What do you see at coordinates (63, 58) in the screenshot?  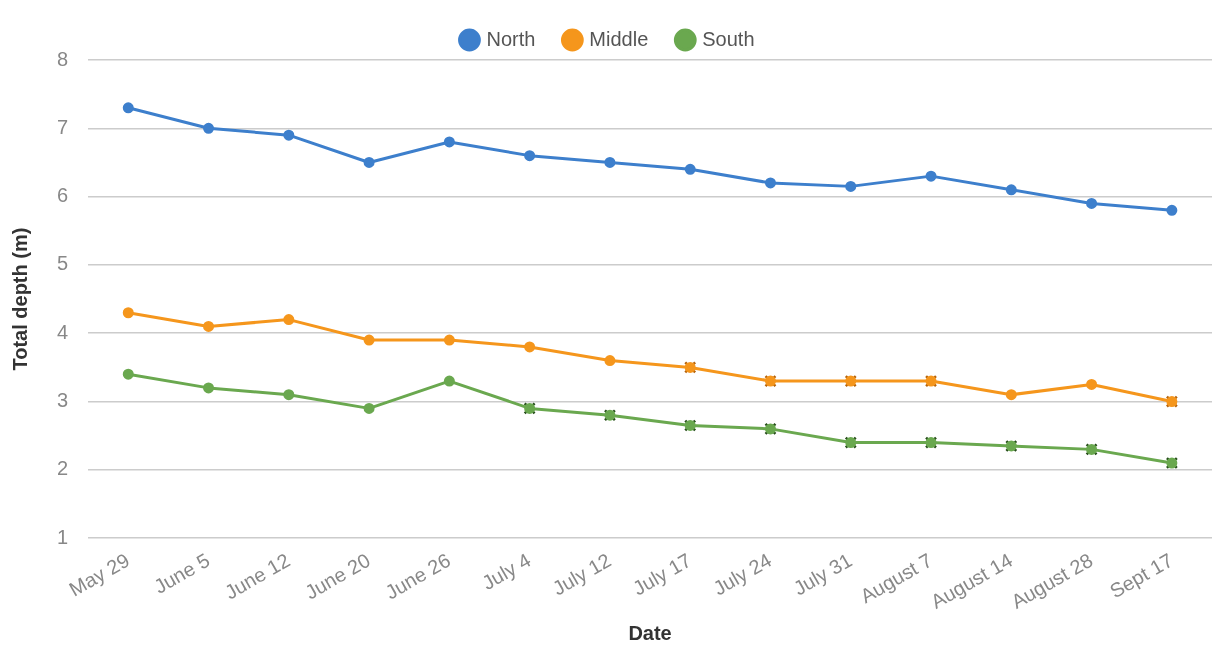 I see `y-tick-label: 8` at bounding box center [63, 58].